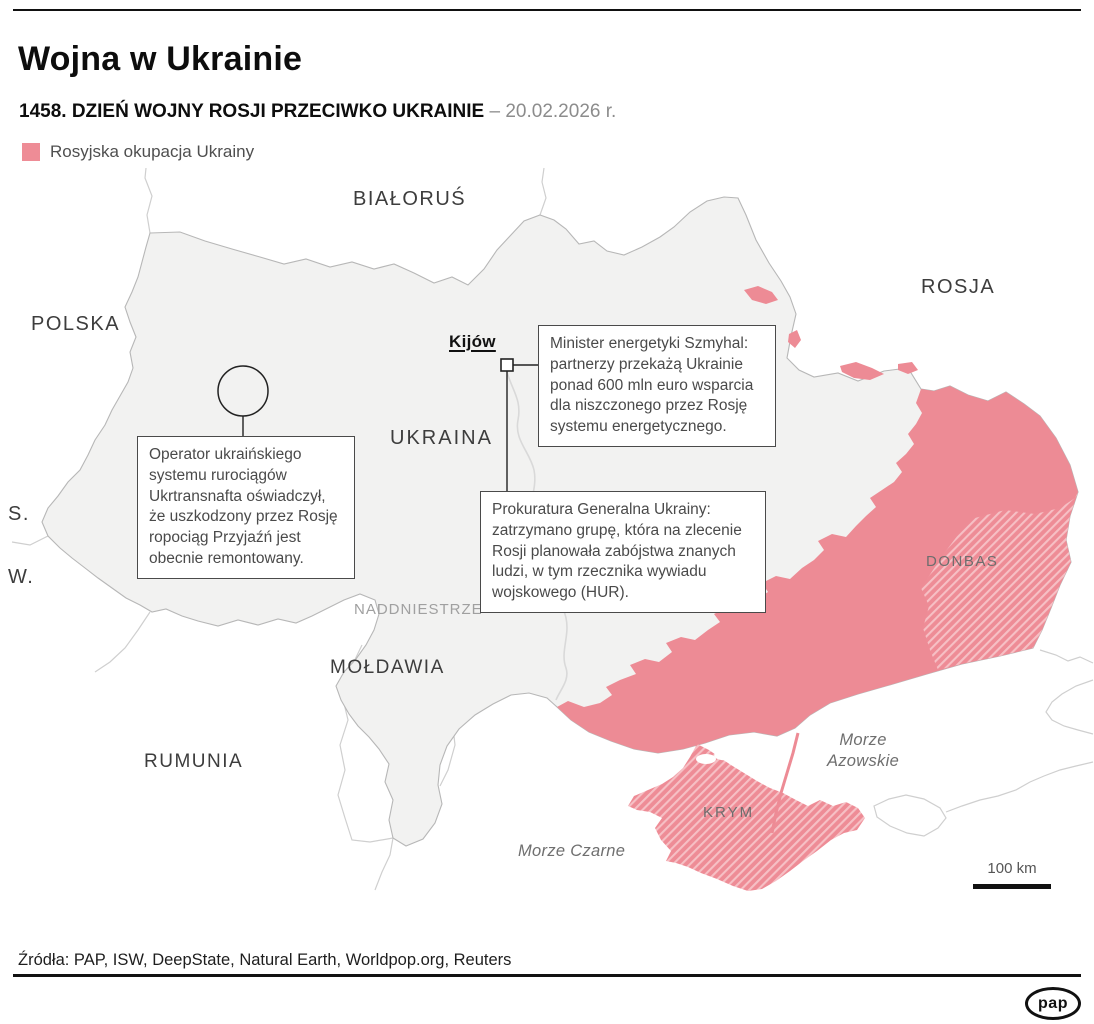 The width and height of the screenshot is (1094, 1024). I want to click on label-slovakia: S., so click(19, 514).